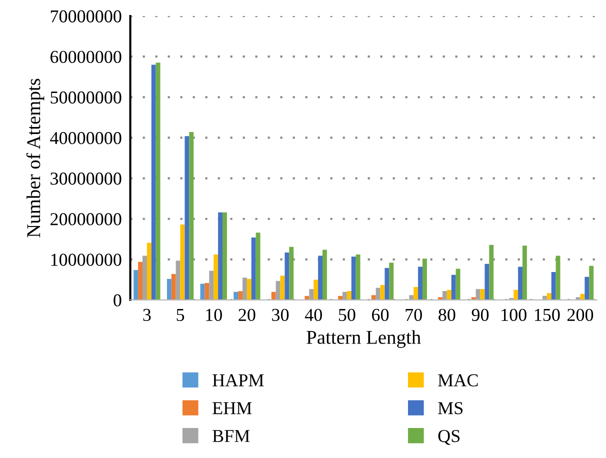  What do you see at coordinates (414, 315) in the screenshot?
I see `x-tick-label: 70` at bounding box center [414, 315].